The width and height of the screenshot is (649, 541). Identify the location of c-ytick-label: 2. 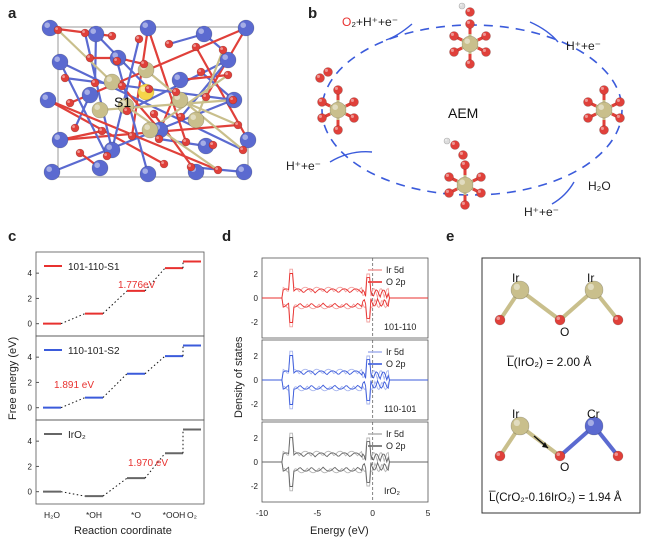
(30, 466).